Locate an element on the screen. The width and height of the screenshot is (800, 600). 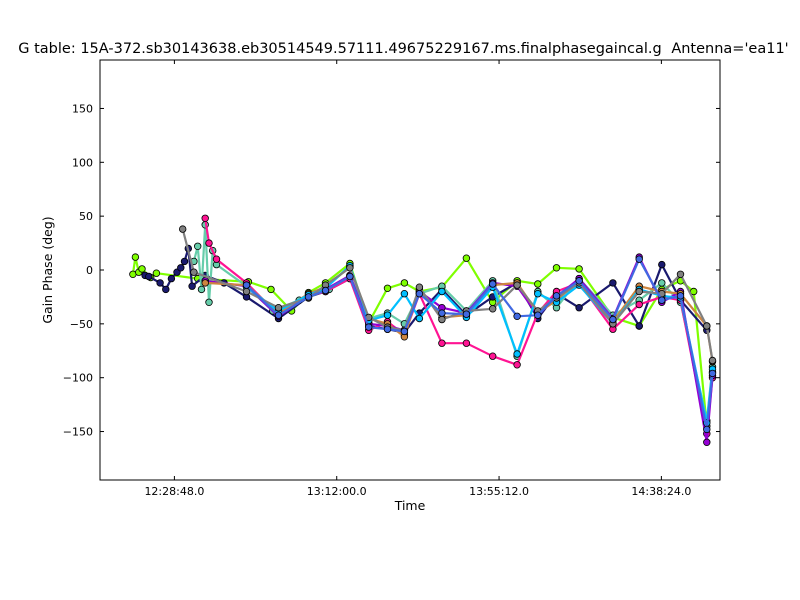
antenna-label: Antenna='ea11' is located at coordinates (729, 49).